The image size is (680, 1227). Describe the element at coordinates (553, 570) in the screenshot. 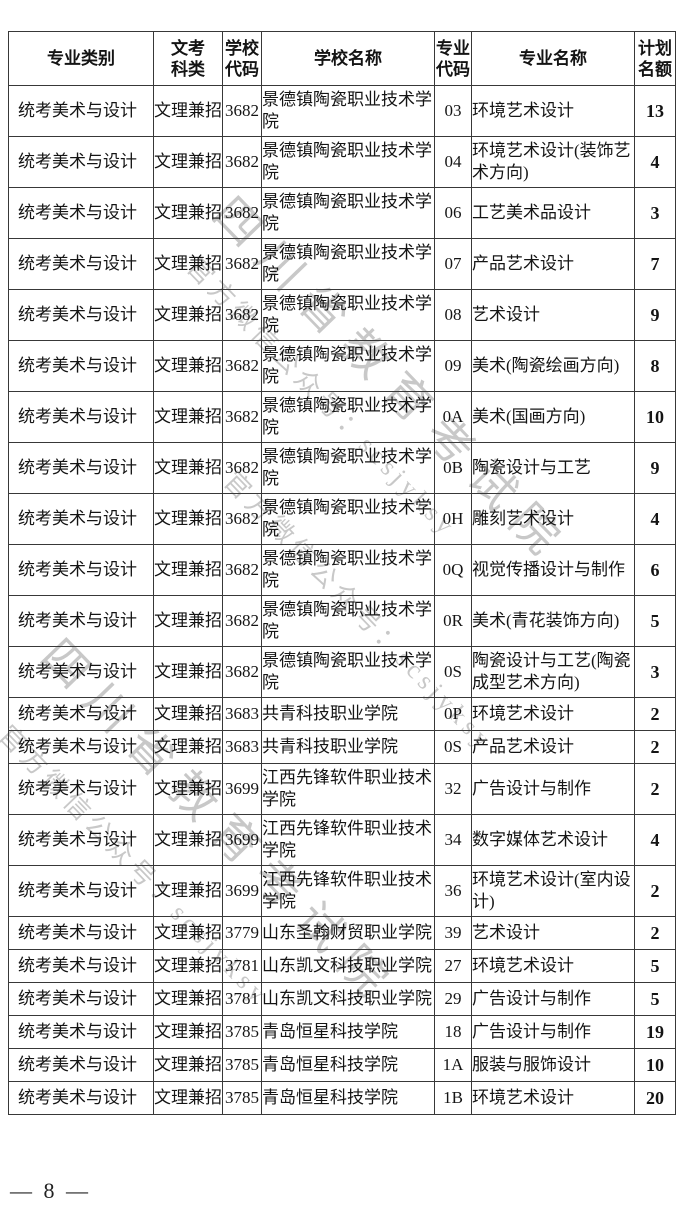

I see `major-name-cell: 视觉传播设计与制作` at that location.